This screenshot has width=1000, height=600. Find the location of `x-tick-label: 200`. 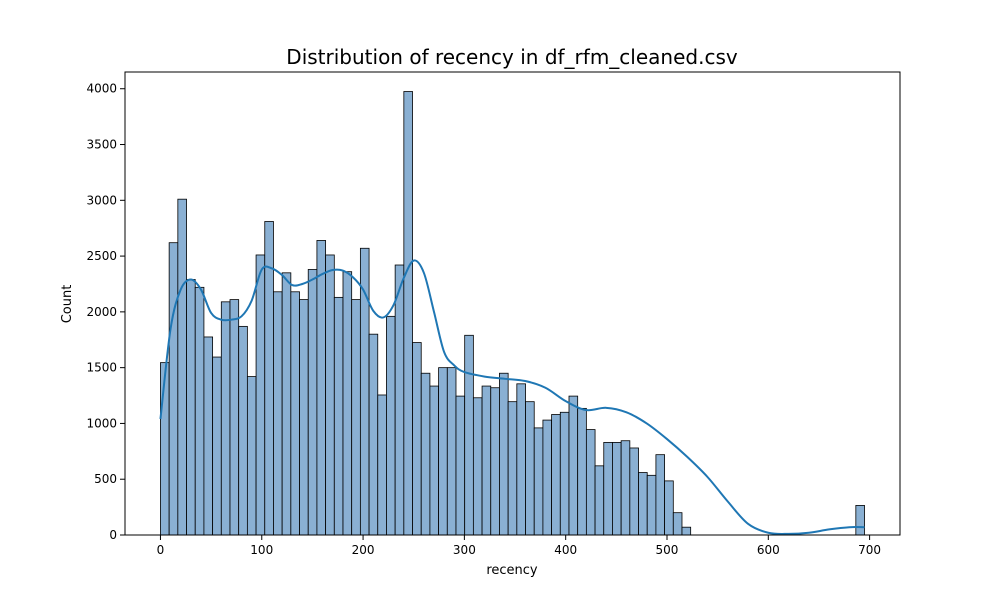

x-tick-label: 200 is located at coordinates (363, 550).